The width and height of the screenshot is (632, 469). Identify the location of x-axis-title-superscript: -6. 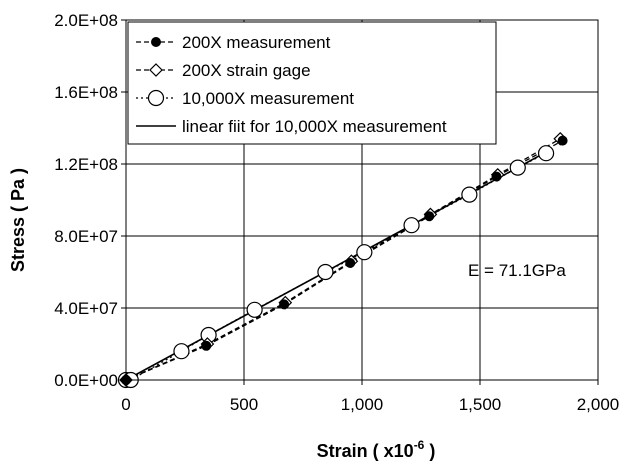
(419, 445).